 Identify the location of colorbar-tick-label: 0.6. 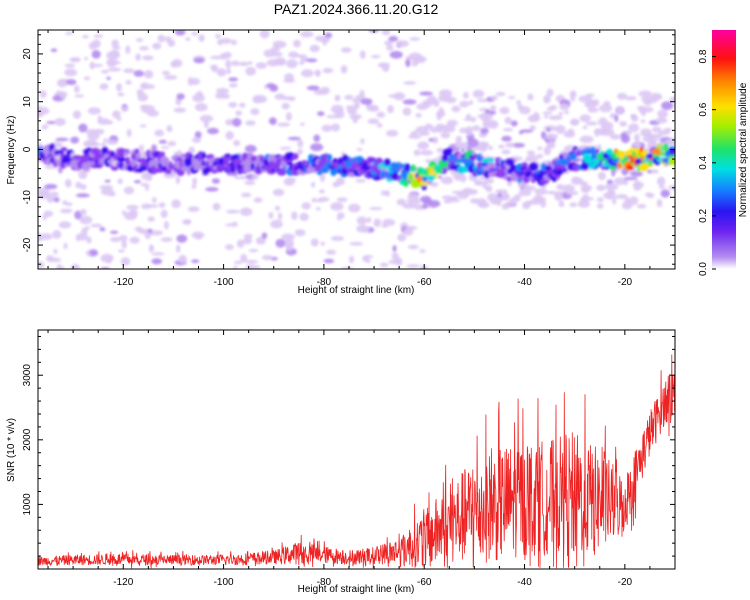
(703, 109).